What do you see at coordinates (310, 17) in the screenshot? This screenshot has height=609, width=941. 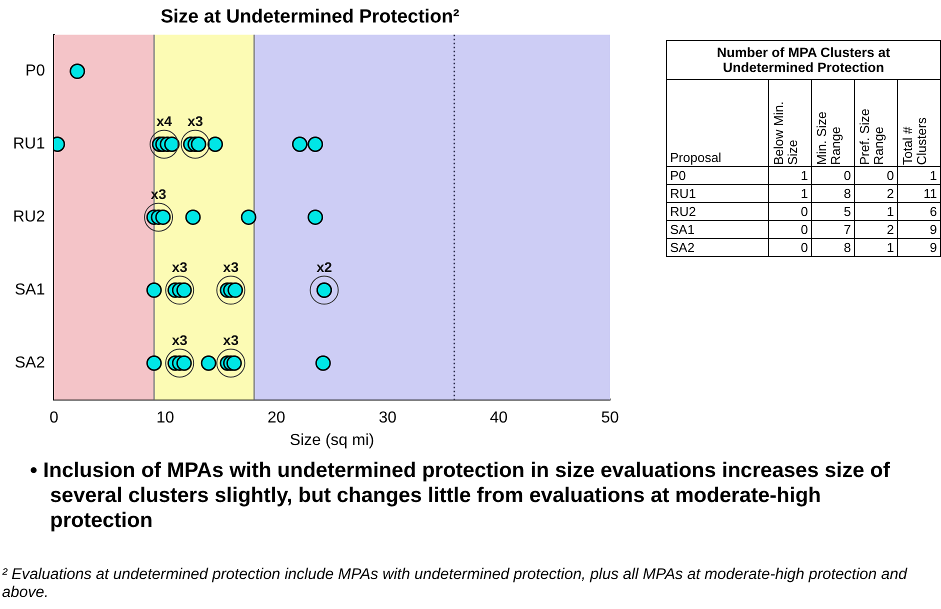 I see `chart-title: Size at Undetermined Protection²` at bounding box center [310, 17].